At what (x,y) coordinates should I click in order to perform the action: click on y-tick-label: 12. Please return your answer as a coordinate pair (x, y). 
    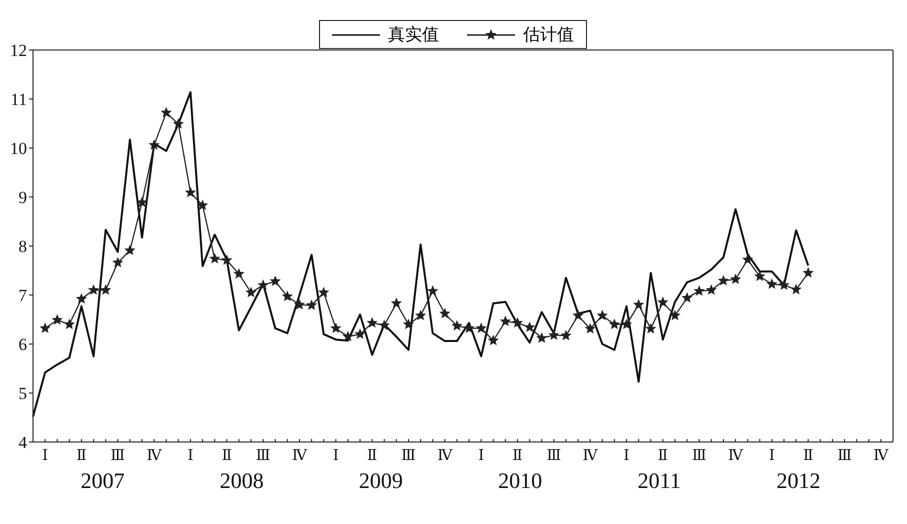
    Looking at the image, I should click on (18, 50).